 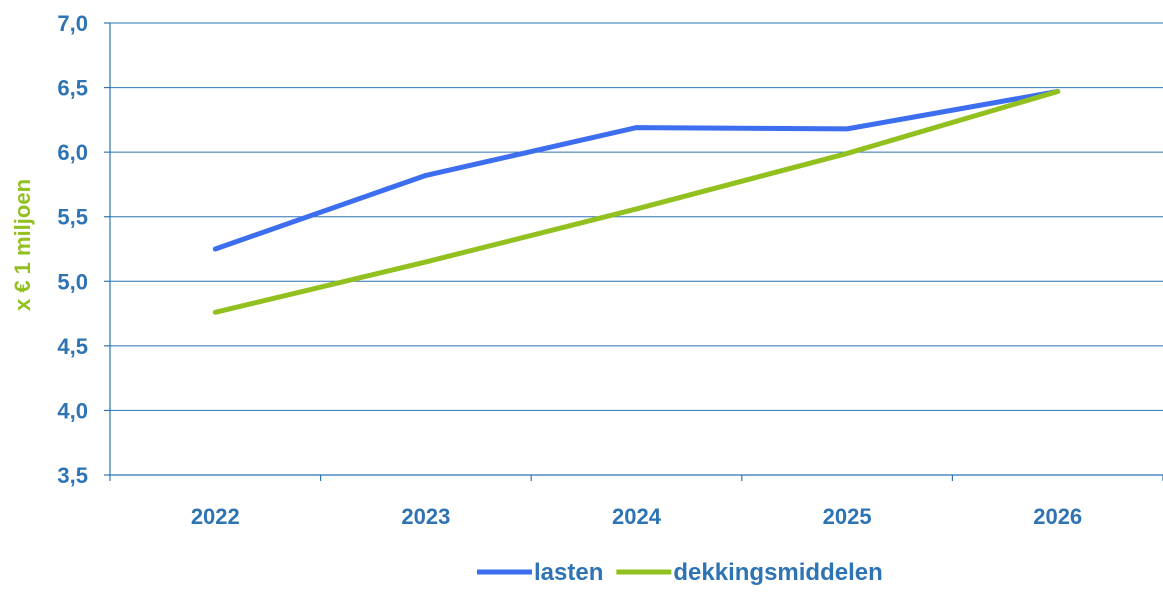 What do you see at coordinates (777, 572) in the screenshot?
I see `legend-label: dekkingsmiddelen` at bounding box center [777, 572].